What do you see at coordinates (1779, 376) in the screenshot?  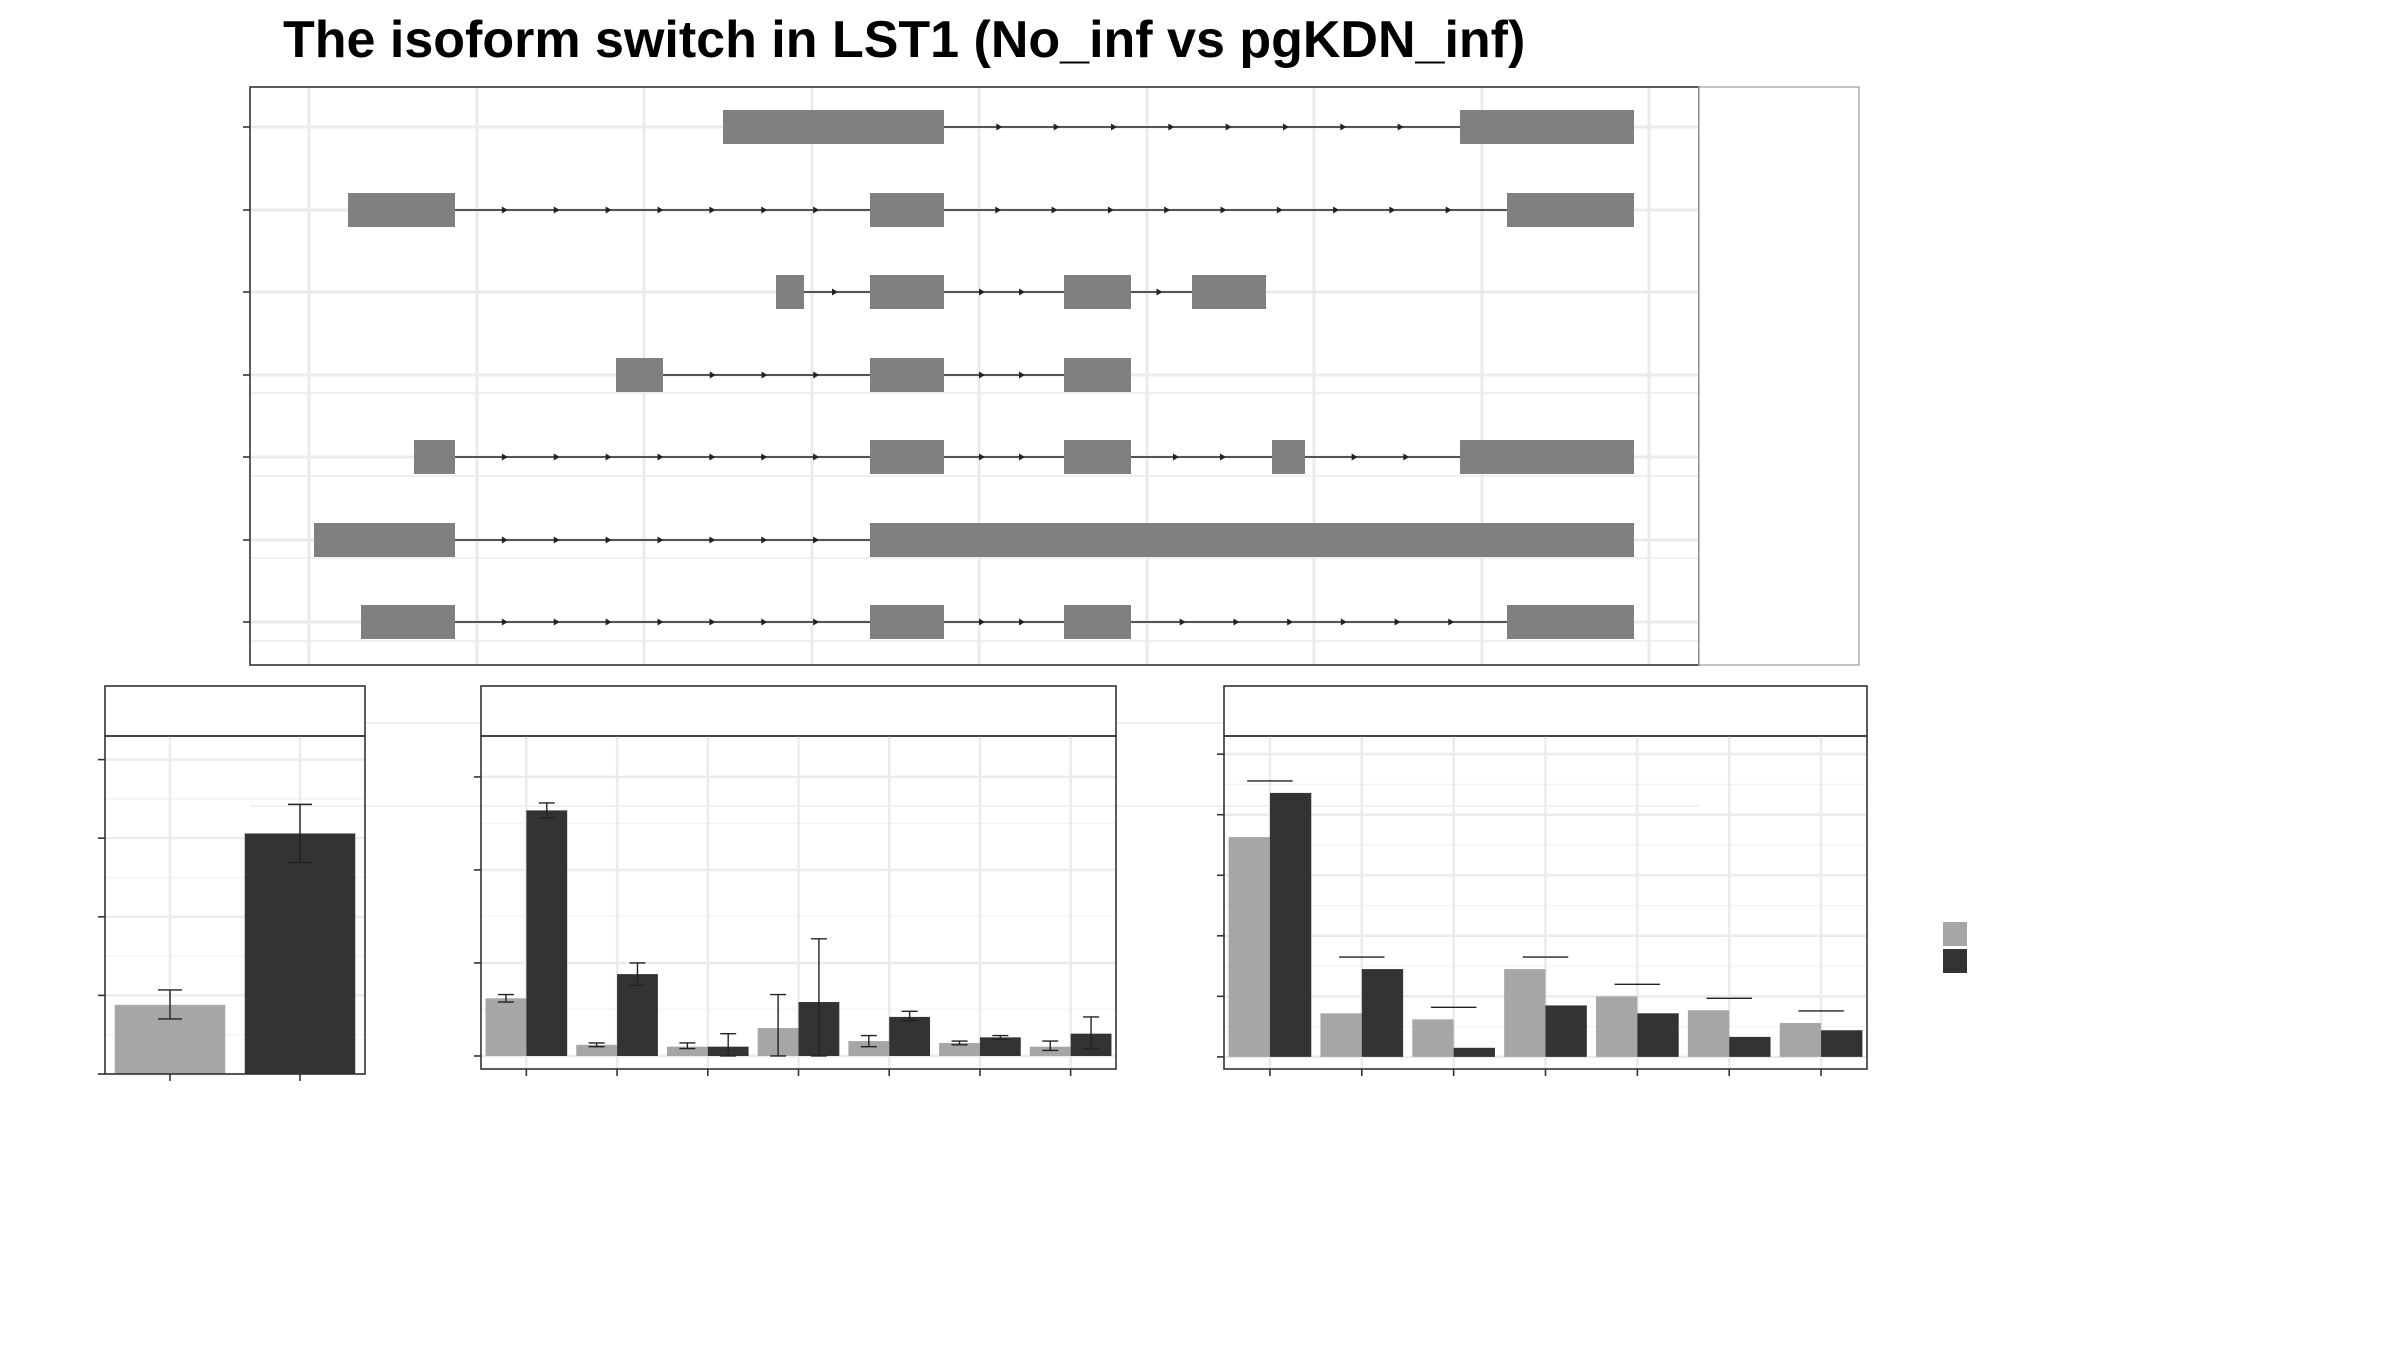 I see `facet-strip` at bounding box center [1779, 376].